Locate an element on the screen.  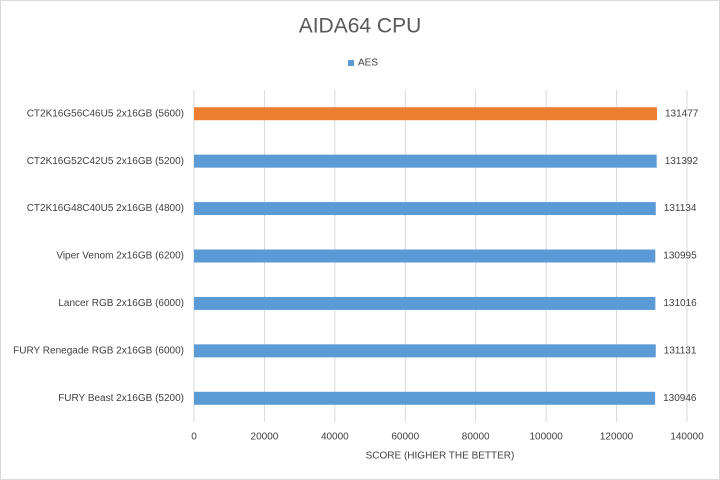
x-tick-label: 40000 is located at coordinates (335, 437).